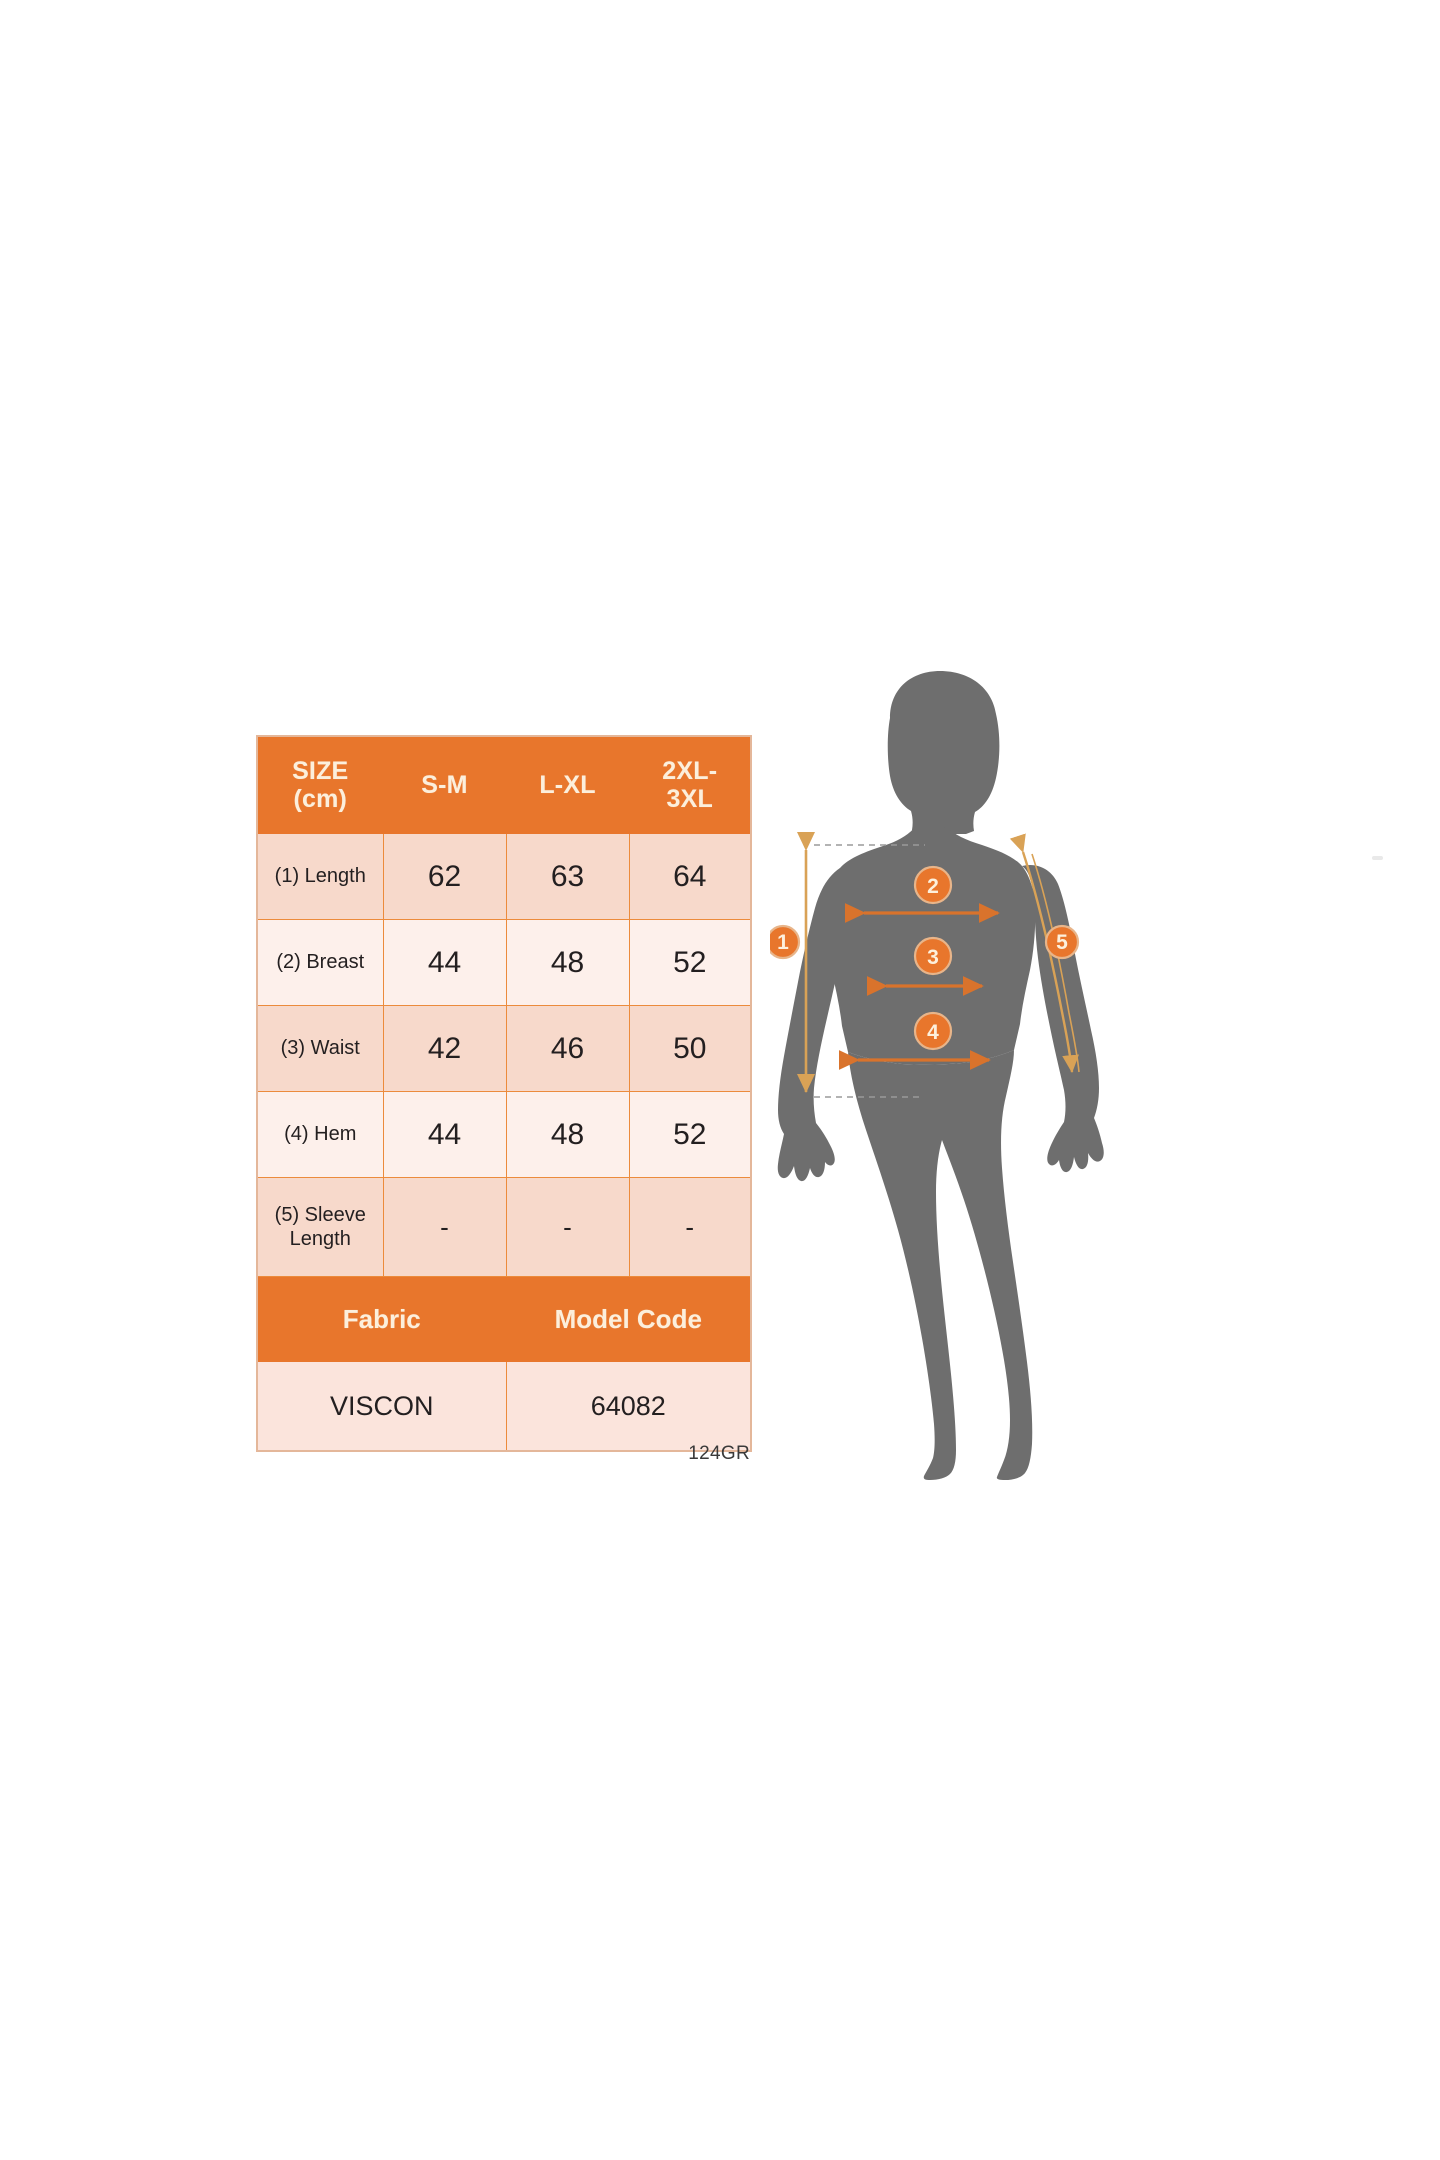  Describe the element at coordinates (1377, 858) in the screenshot. I see `image-artifact-speck` at that location.